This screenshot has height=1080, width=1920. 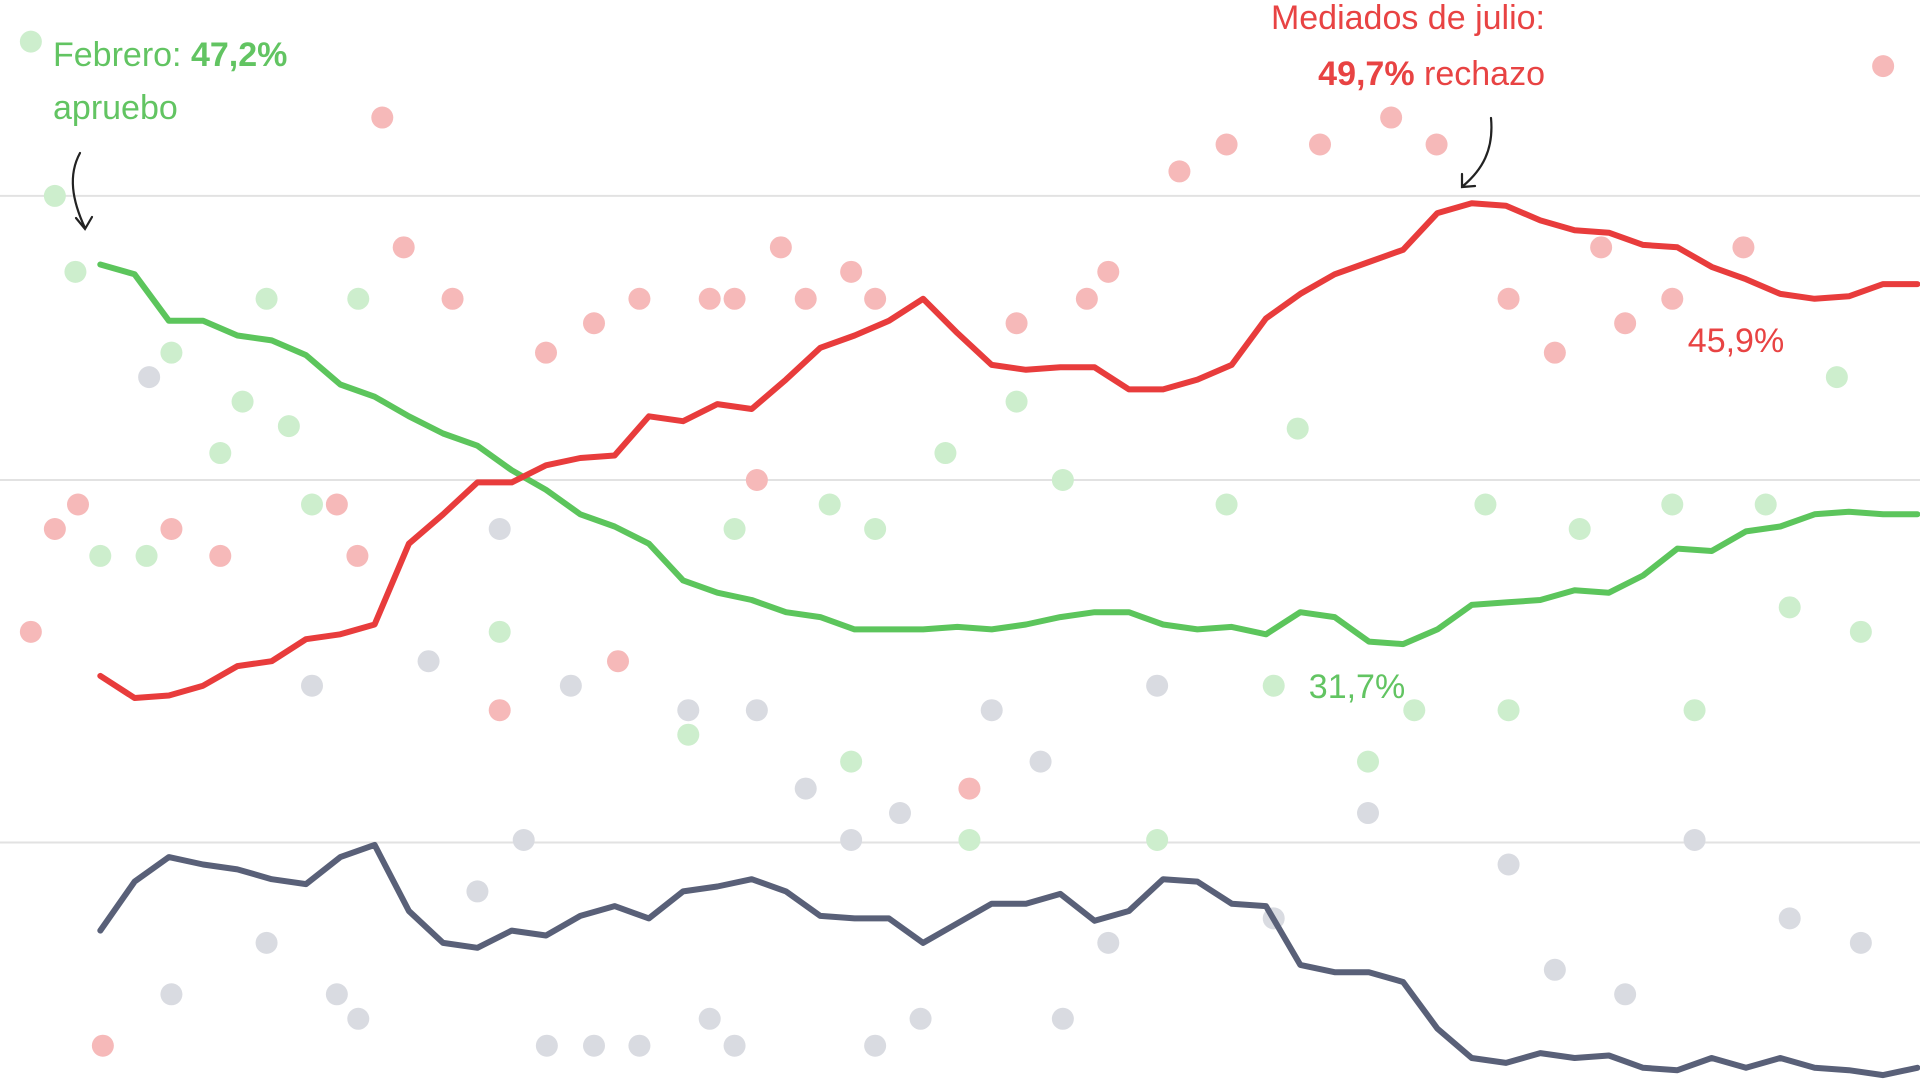 I want to click on approve-annotation: Febrero: 47,2%, so click(x=170, y=55).